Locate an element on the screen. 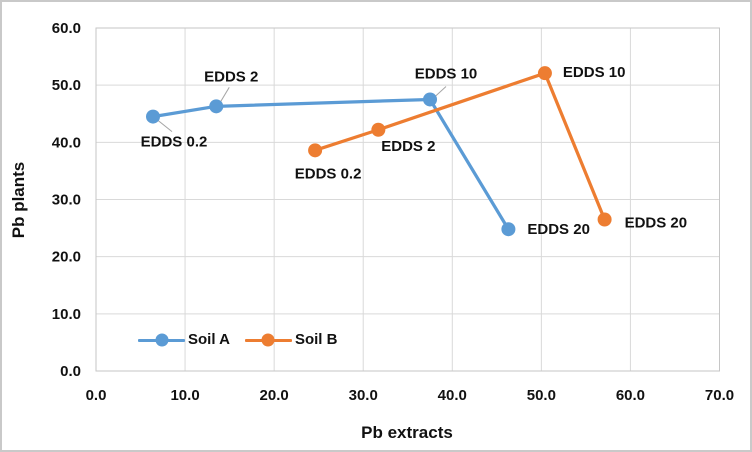 This screenshot has width=752, height=452. y-tick-label: 30.0 is located at coordinates (66, 200).